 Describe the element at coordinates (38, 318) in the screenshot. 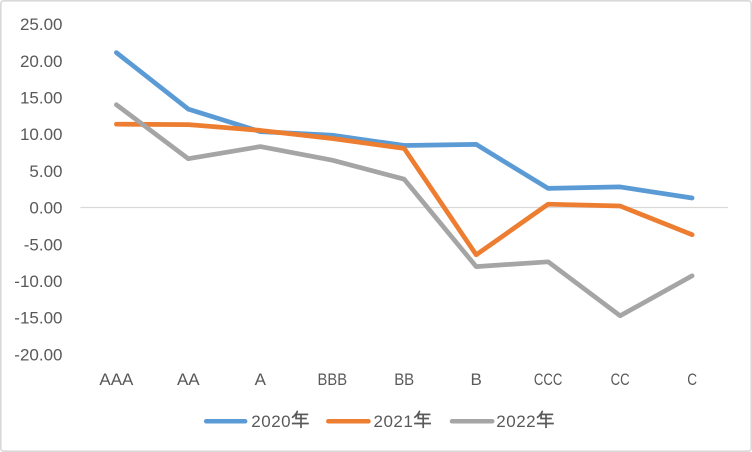

I see `svg-text: -15.00` at that location.